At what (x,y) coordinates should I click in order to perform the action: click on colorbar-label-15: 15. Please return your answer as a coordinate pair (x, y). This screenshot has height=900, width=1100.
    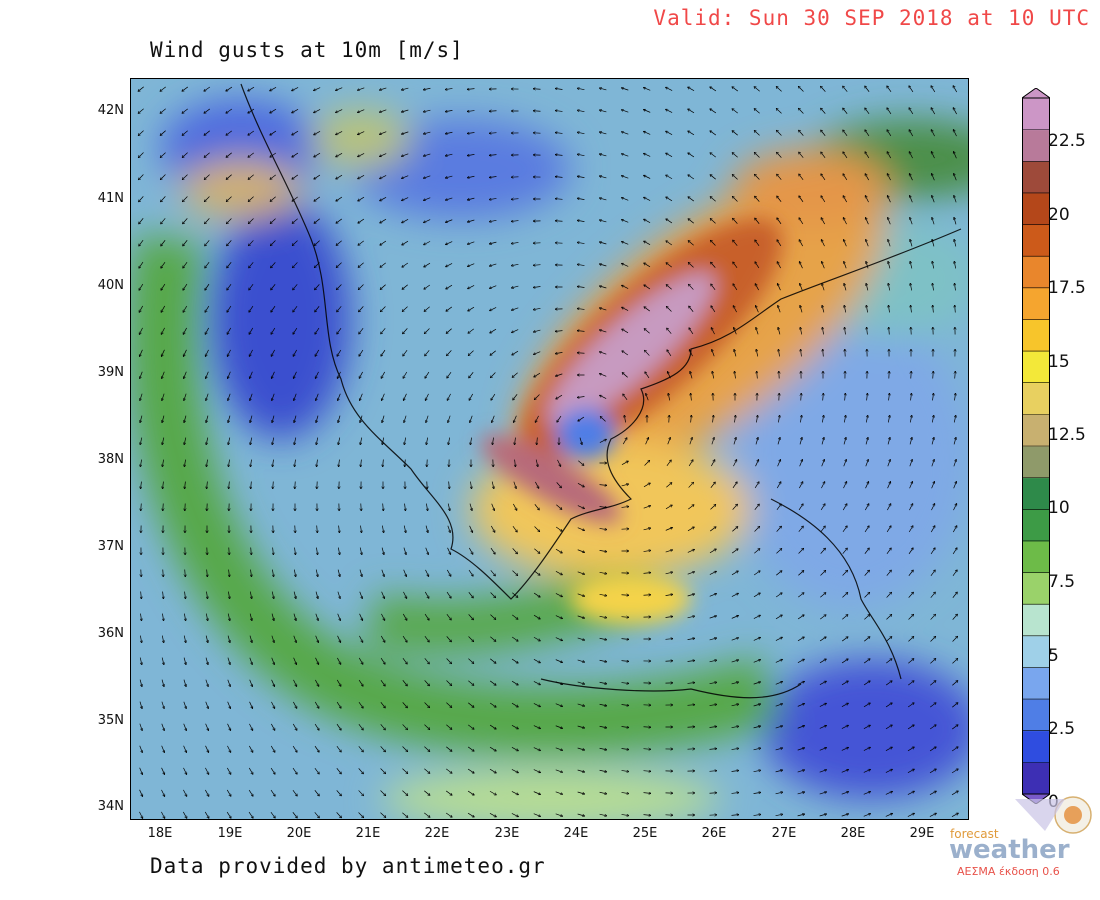
    Looking at the image, I should click on (1059, 362).